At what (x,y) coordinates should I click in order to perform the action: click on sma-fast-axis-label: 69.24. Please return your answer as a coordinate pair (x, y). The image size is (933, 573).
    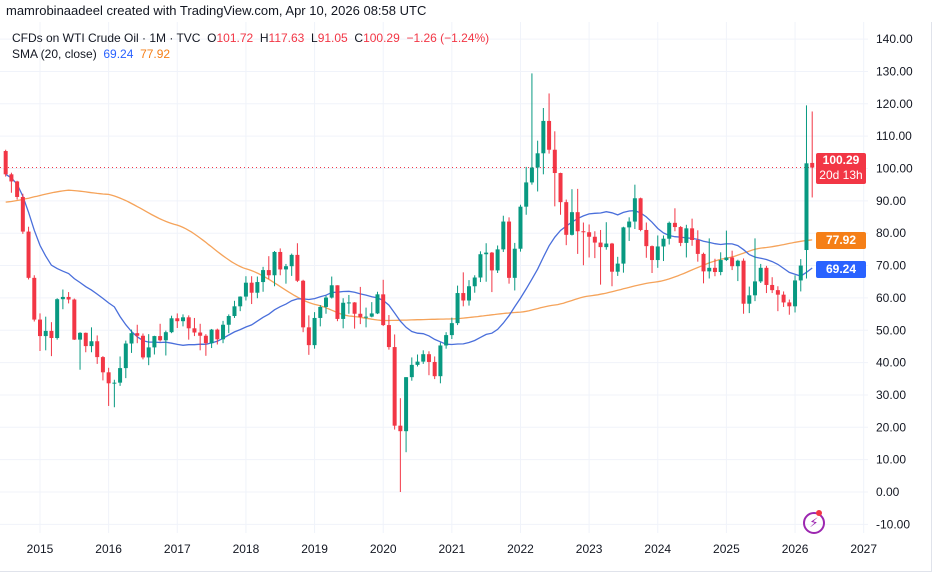
    Looking at the image, I should click on (841, 269).